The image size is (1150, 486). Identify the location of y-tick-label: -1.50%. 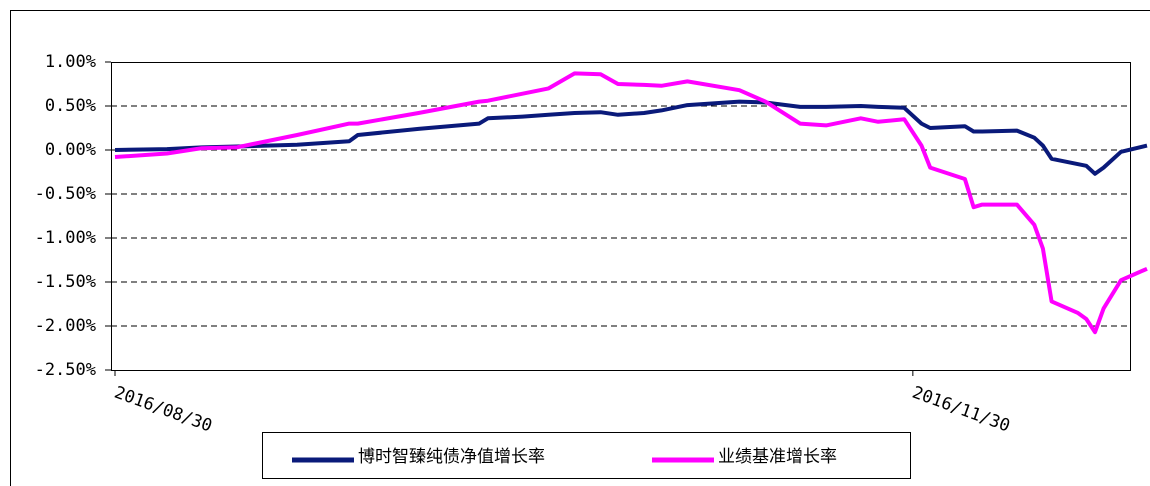
(65, 282).